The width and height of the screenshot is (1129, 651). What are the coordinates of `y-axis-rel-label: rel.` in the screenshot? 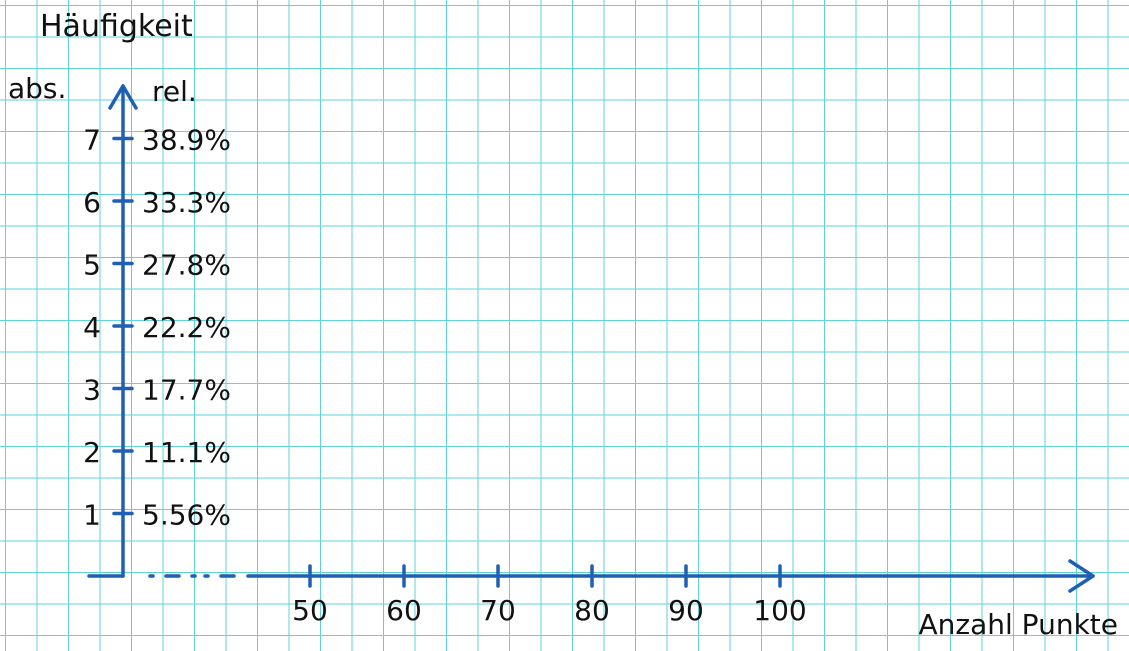 It's located at (174, 91).